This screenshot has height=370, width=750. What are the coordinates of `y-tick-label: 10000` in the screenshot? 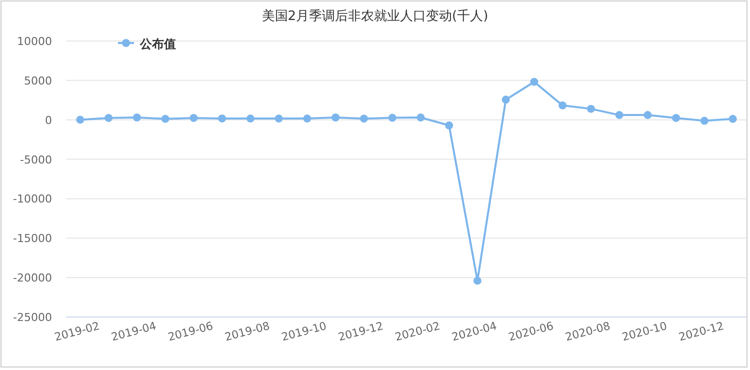 It's located at (34, 41).